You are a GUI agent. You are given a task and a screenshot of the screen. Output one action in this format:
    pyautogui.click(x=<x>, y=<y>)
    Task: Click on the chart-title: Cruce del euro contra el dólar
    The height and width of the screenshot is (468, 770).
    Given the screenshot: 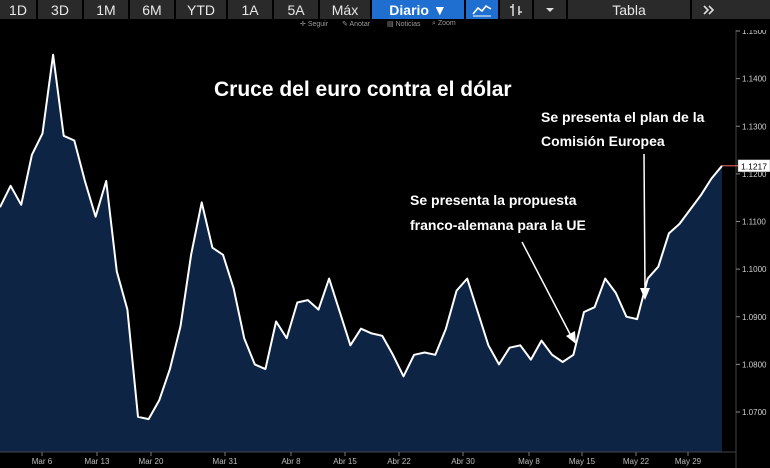 What is the action you would take?
    pyautogui.click(x=363, y=89)
    